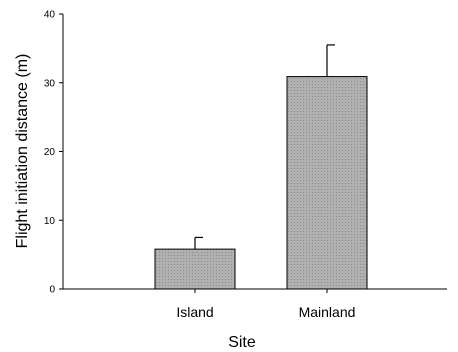  Describe the element at coordinates (327, 183) in the screenshot. I see `bar-mainland` at that location.